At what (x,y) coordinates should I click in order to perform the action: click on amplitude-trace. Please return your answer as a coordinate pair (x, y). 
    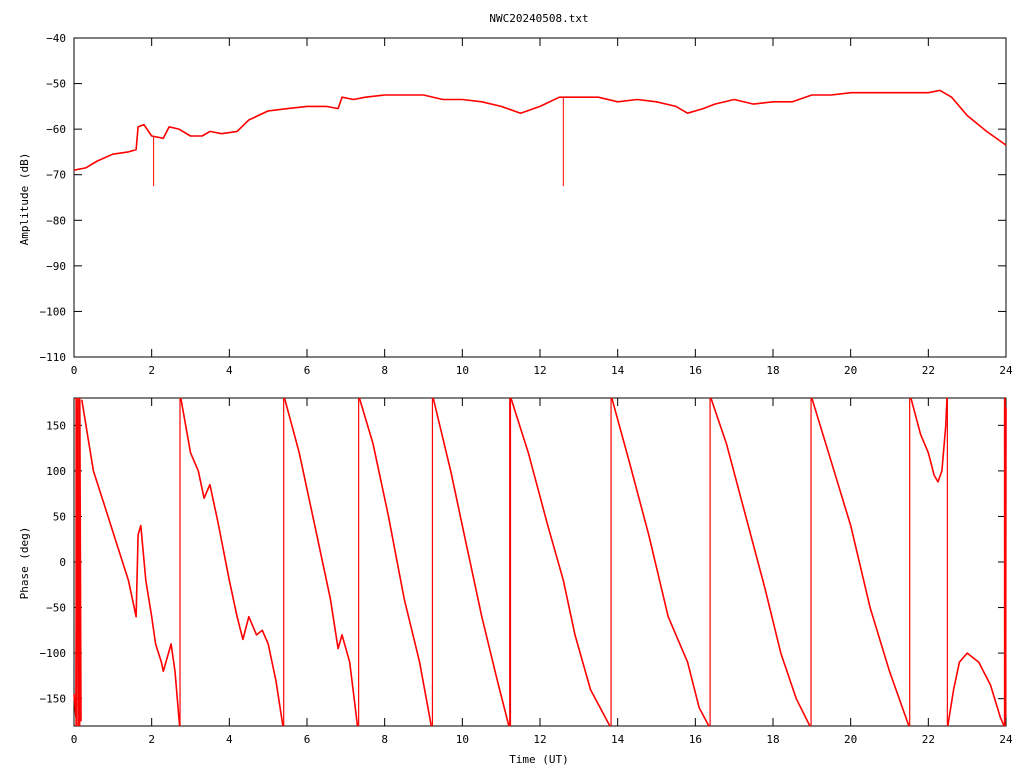
    Looking at the image, I should click on (540, 138).